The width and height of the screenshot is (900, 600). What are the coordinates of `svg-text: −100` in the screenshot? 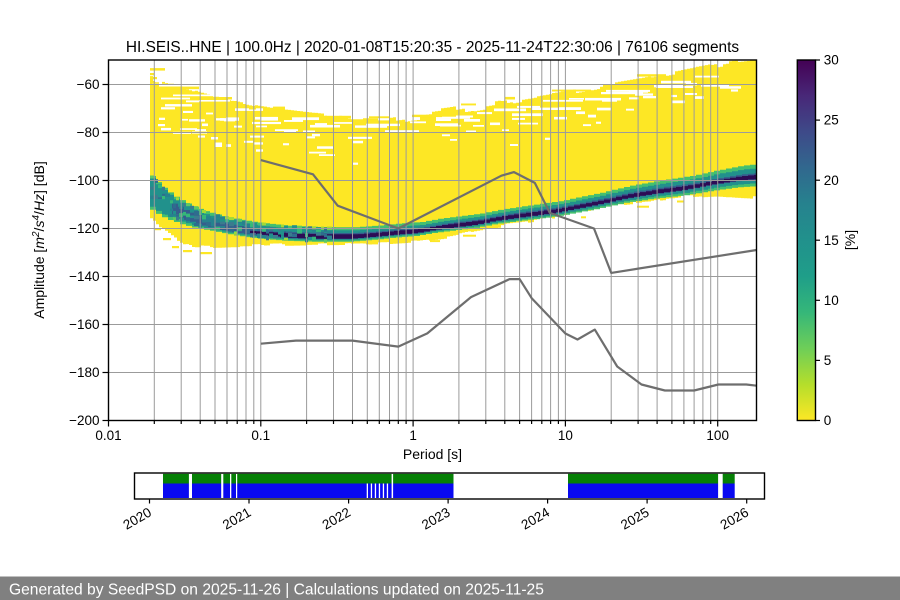 It's located at (84, 180).